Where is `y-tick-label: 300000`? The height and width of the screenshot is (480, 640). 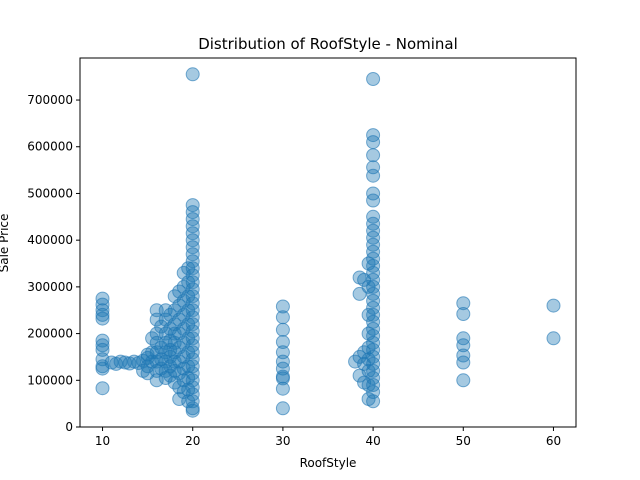 y-tick-label: 300000 is located at coordinates (50, 287).